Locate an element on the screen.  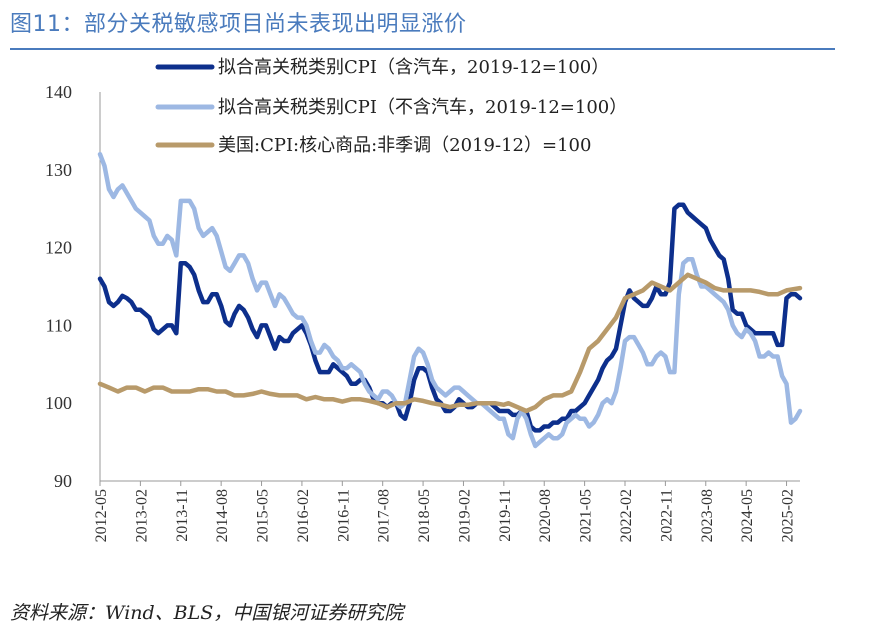
x-tick-label: 2017-08 is located at coordinates (384, 515).